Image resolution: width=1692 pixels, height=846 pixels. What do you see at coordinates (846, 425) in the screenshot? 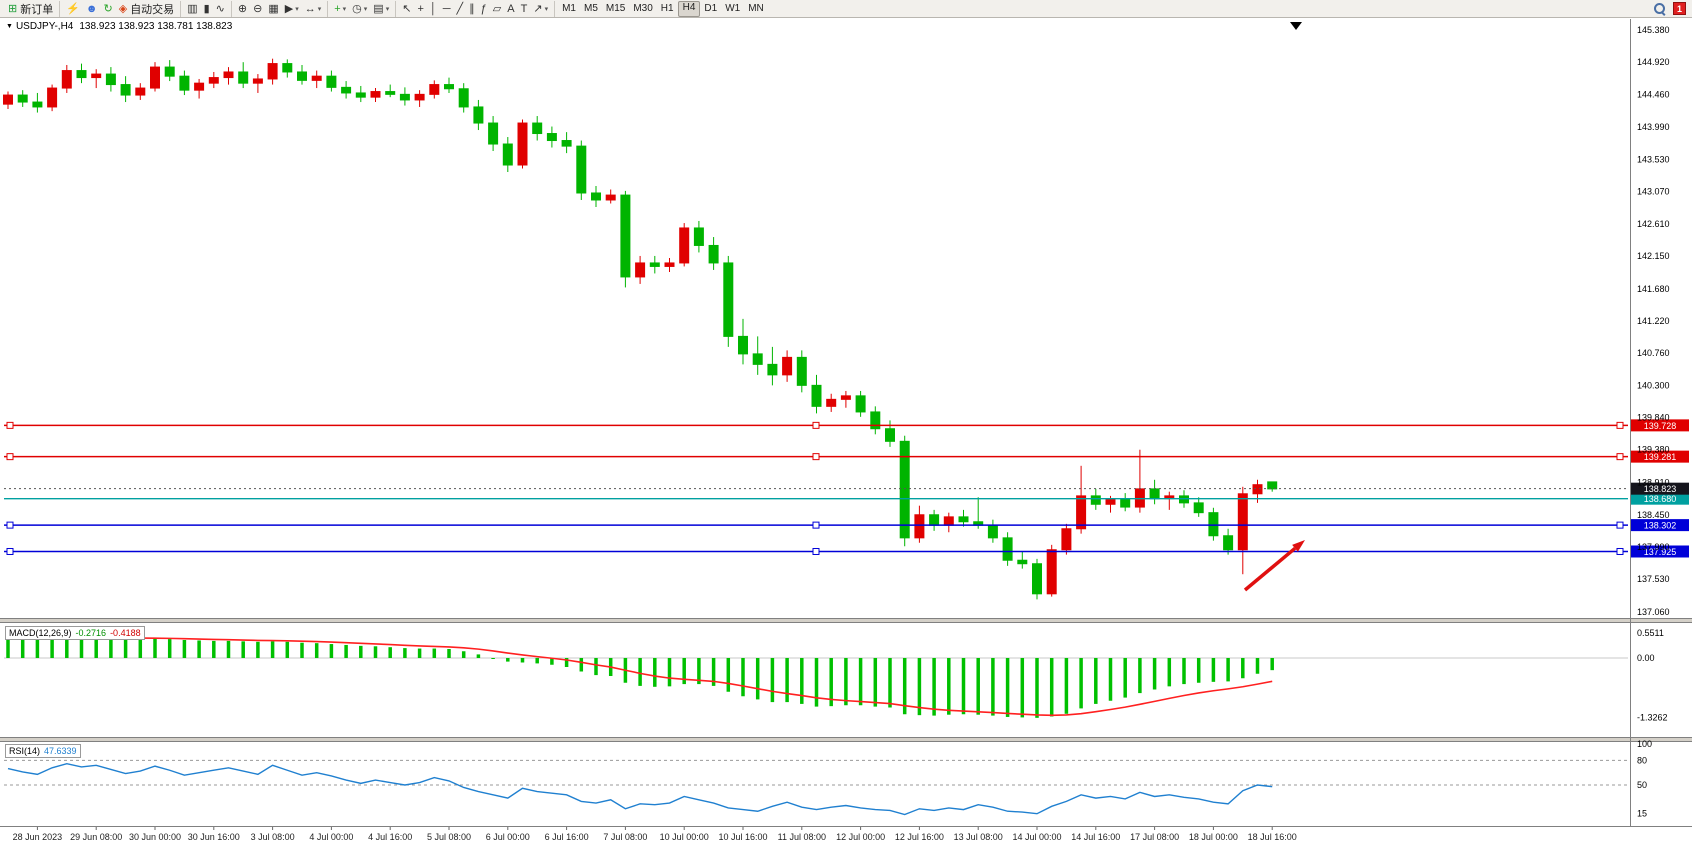
I see `horizontal-line: 139.728` at bounding box center [846, 425].